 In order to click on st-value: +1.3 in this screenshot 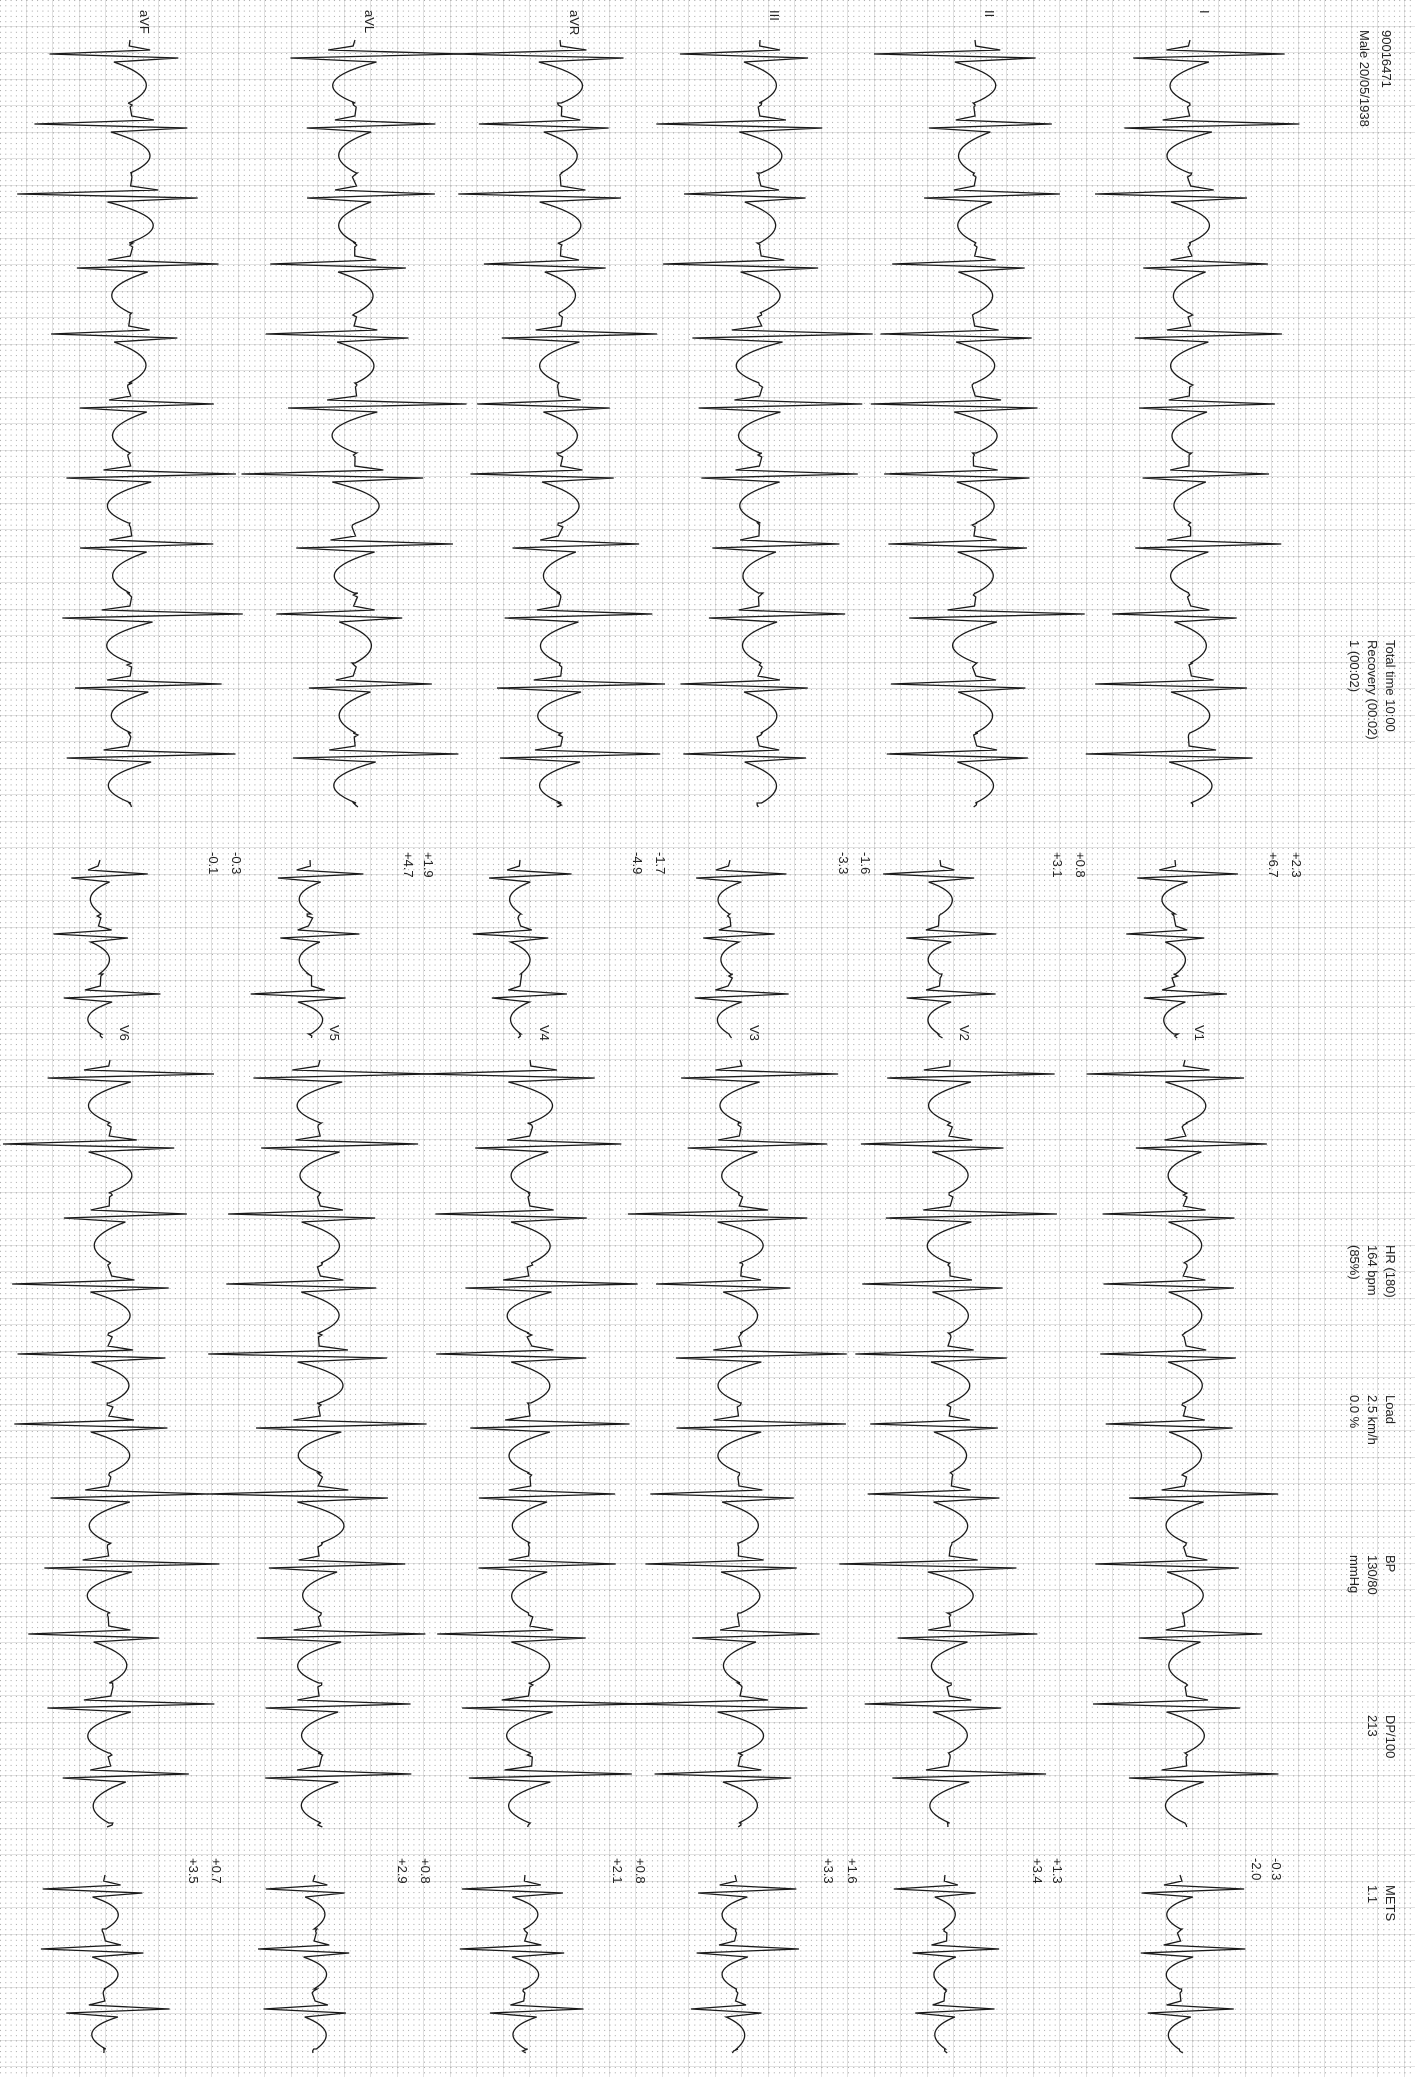, I will do `click(1057, 1871)`.